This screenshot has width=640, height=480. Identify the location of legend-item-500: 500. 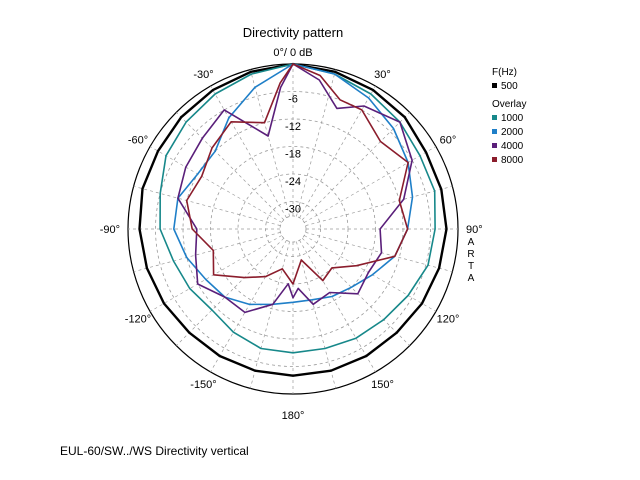
(509, 86).